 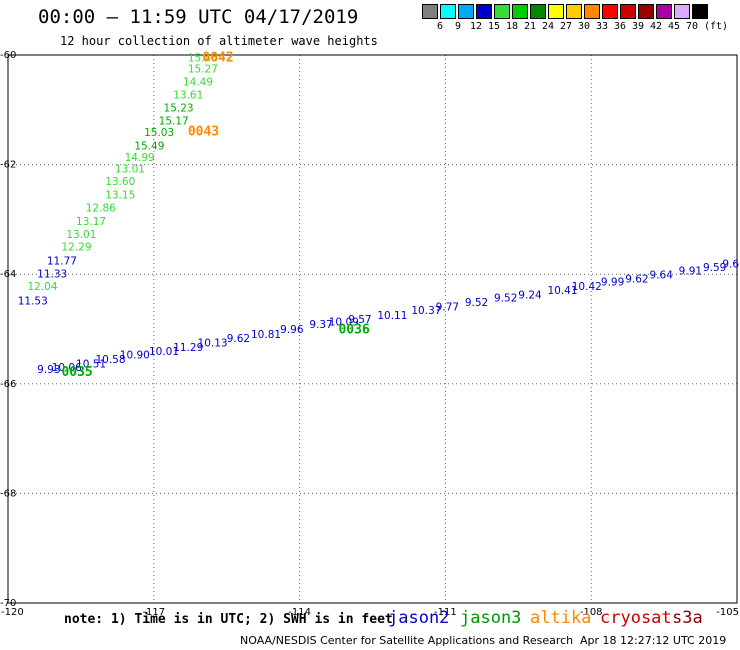 What do you see at coordinates (727, 612) in the screenshot?
I see `x-tick-label: -105` at bounding box center [727, 612].